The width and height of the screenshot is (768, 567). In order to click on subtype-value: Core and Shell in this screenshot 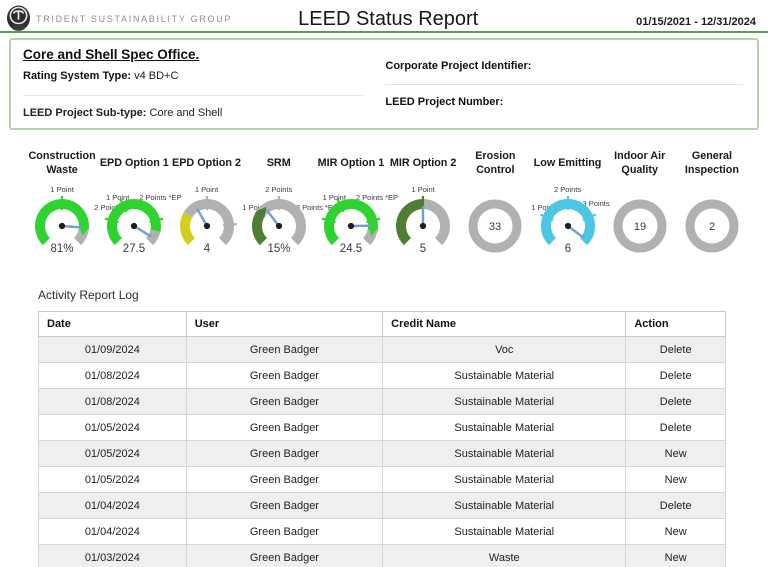, I will do `click(186, 113)`.